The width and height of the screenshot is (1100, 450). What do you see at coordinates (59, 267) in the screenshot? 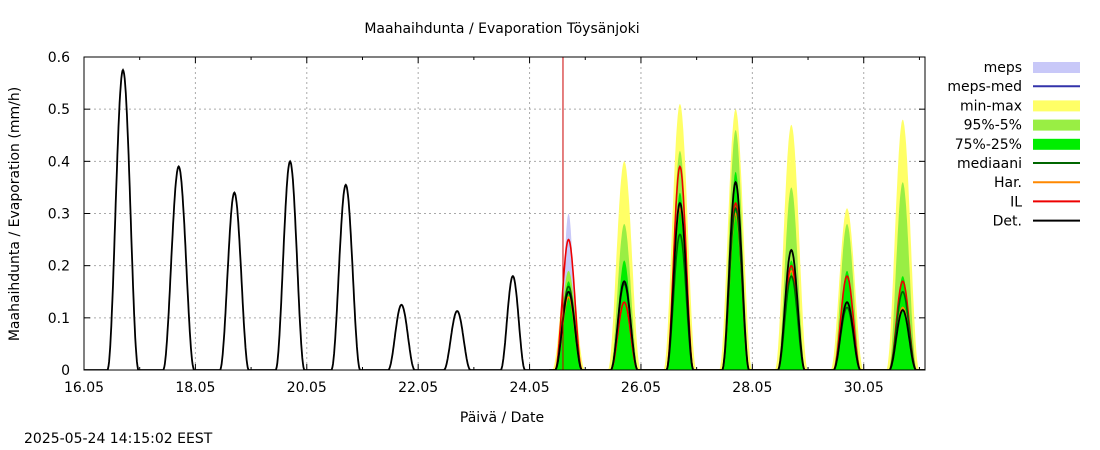
I see `y-tick-label: 0.2` at bounding box center [59, 267].